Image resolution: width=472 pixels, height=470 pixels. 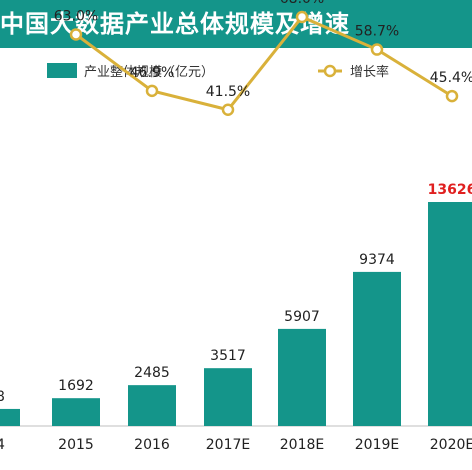 What do you see at coordinates (302, 3) in the screenshot?
I see `growth-label-2018E: 68.0%` at bounding box center [302, 3].